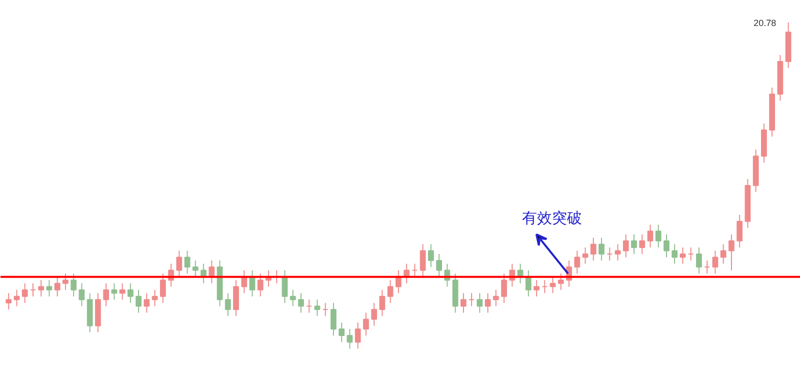 The width and height of the screenshot is (800, 383). Describe the element at coordinates (765, 23) in the screenshot. I see `annotation: 20.78` at that location.